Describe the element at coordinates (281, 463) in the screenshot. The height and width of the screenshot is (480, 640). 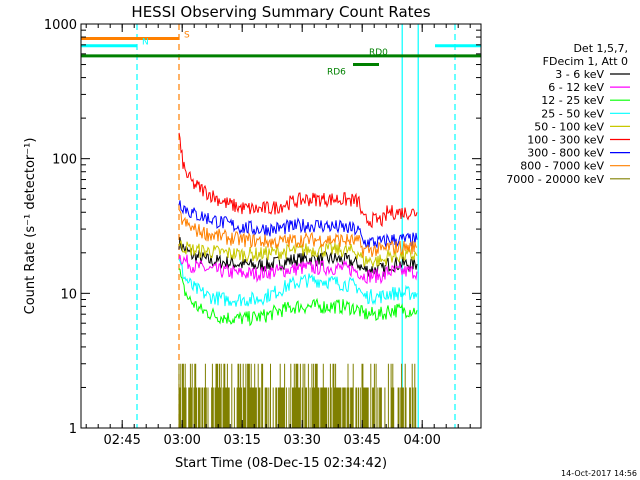
I see `x-axis-label: Start Time (08-Dec-15 02:34:42)` at that location.